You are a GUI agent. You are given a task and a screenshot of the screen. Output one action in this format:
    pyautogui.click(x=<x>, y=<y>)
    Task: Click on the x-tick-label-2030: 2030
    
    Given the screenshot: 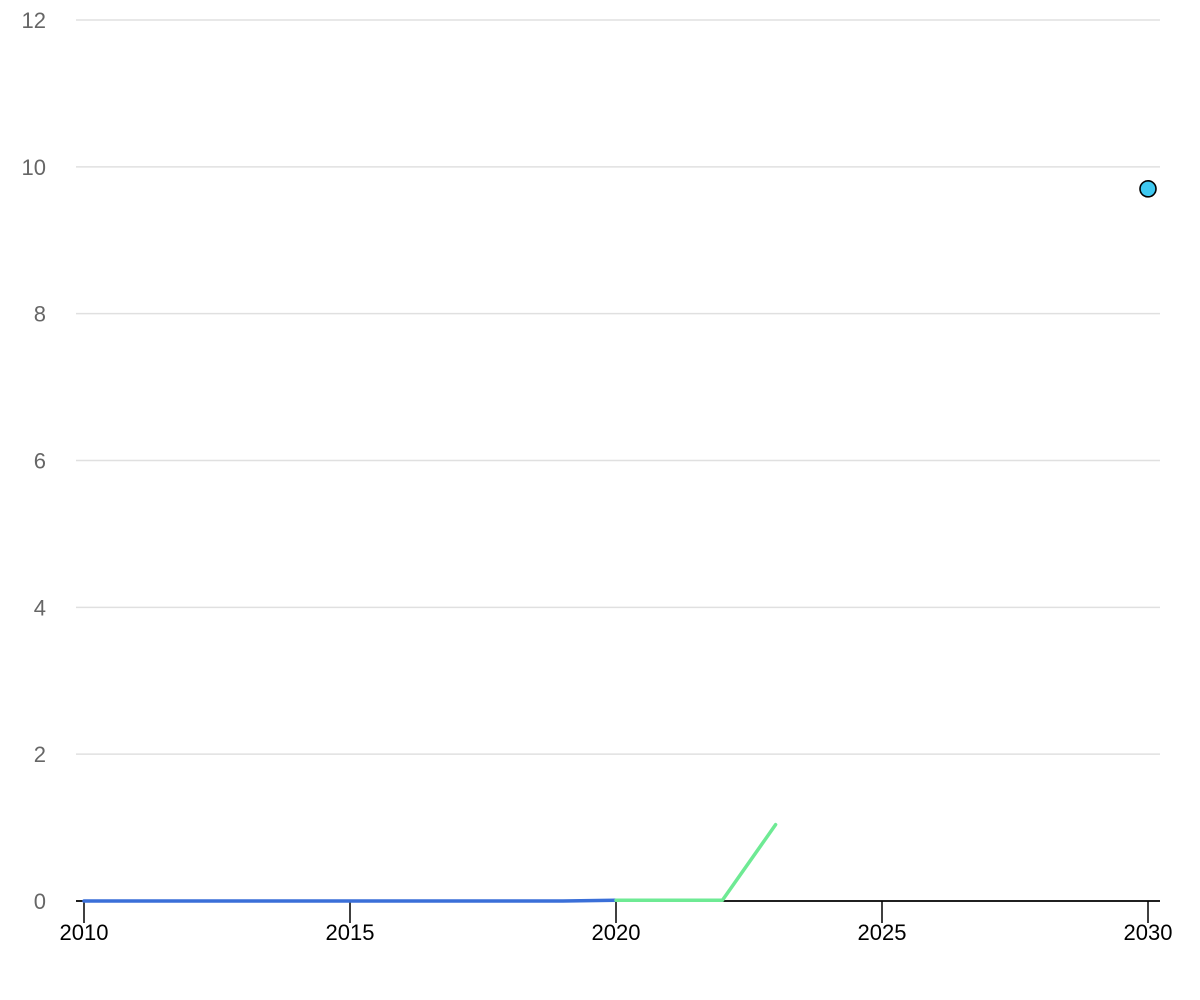 What is the action you would take?
    pyautogui.click(x=1148, y=932)
    